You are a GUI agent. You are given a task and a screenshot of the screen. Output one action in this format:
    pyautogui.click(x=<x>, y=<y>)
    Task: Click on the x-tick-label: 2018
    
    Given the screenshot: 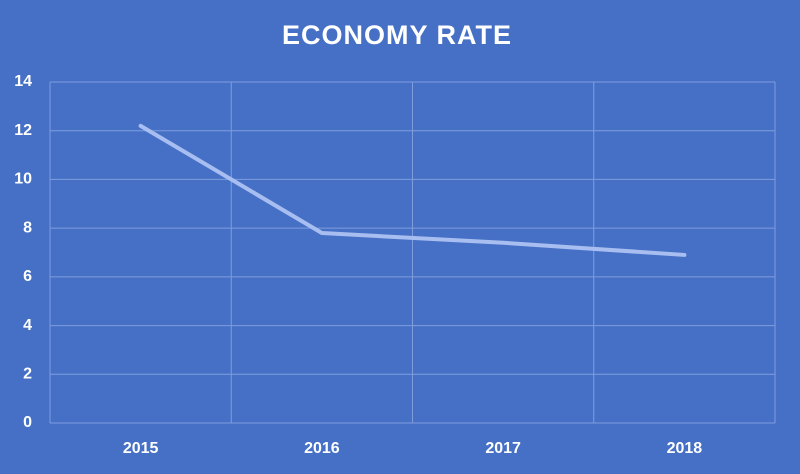 What is the action you would take?
    pyautogui.click(x=685, y=448)
    